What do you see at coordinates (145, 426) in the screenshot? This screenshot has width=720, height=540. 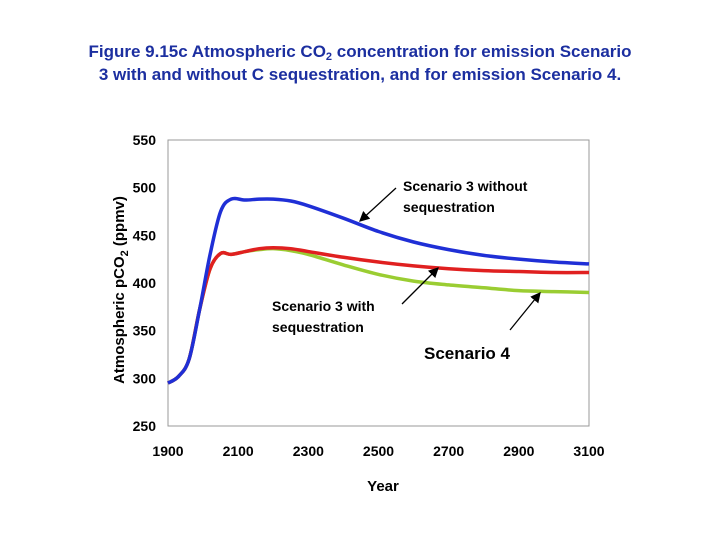 I see `y-tick-label: 250` at bounding box center [145, 426].